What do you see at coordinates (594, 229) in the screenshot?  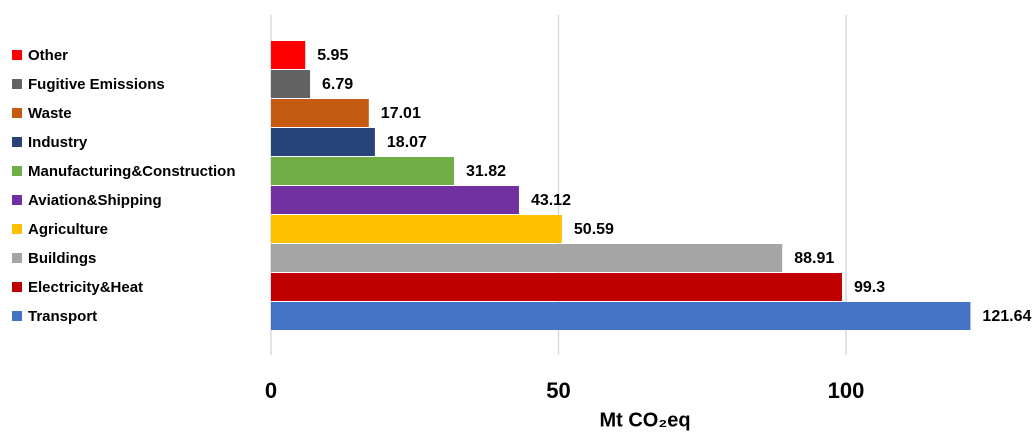 I see `value-label: 50.59` at bounding box center [594, 229].